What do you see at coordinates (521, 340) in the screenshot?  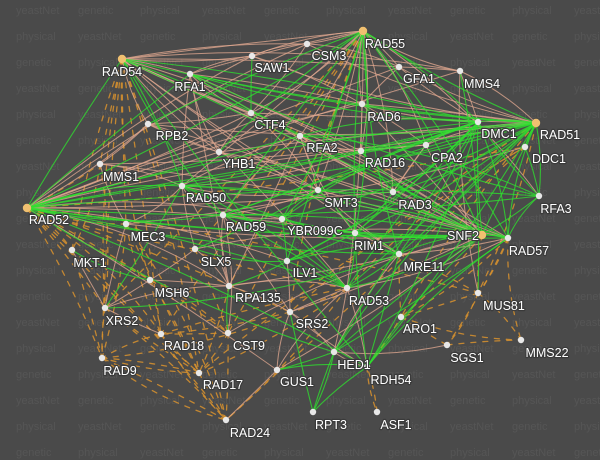 I see `node-mms22` at bounding box center [521, 340].